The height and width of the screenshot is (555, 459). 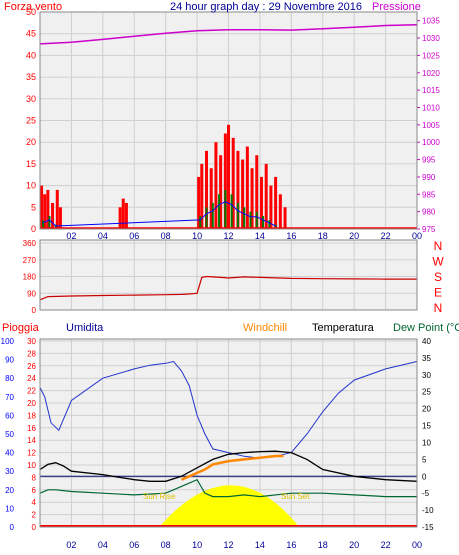 What do you see at coordinates (31, 391) in the screenshot?
I see `rain-tick: 22` at bounding box center [31, 391].